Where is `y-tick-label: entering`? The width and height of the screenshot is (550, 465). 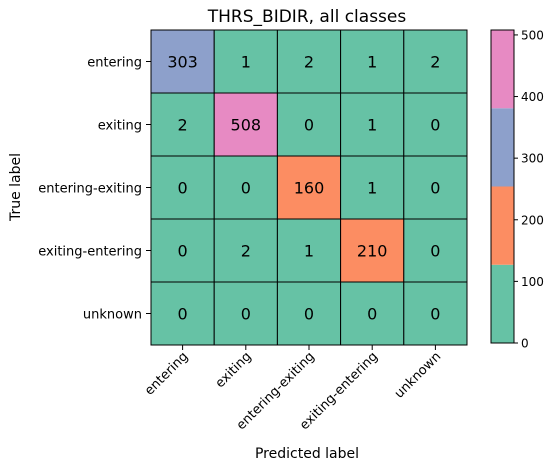
y-tick-label: entering is located at coordinates (114, 63).